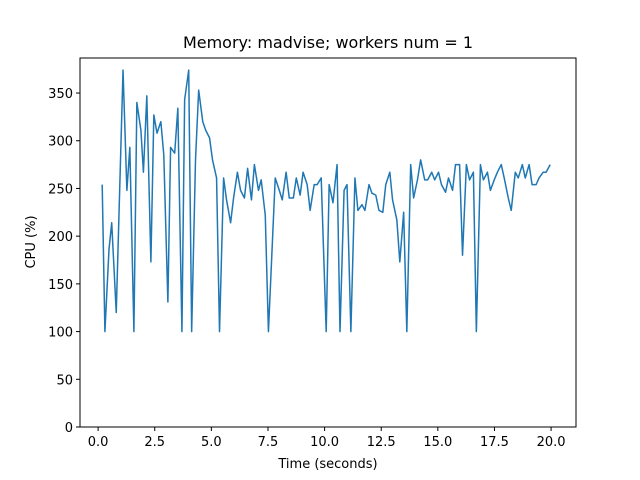 The width and height of the screenshot is (640, 480). What do you see at coordinates (494, 442) in the screenshot?
I see `x-tick-label: 17.5` at bounding box center [494, 442].